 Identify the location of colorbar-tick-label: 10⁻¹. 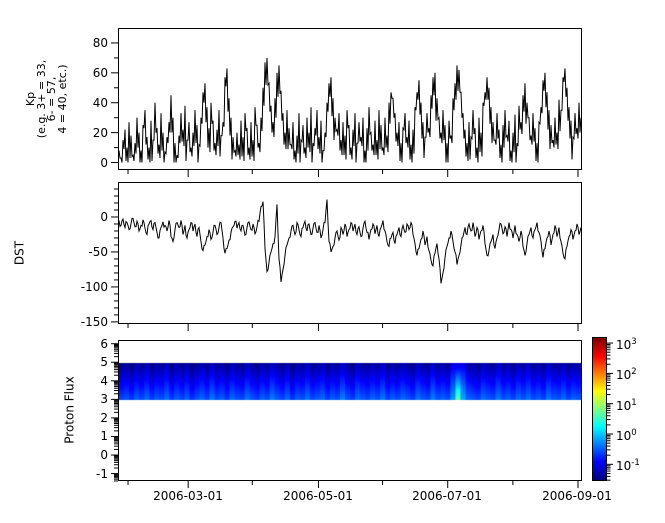
(628, 466).